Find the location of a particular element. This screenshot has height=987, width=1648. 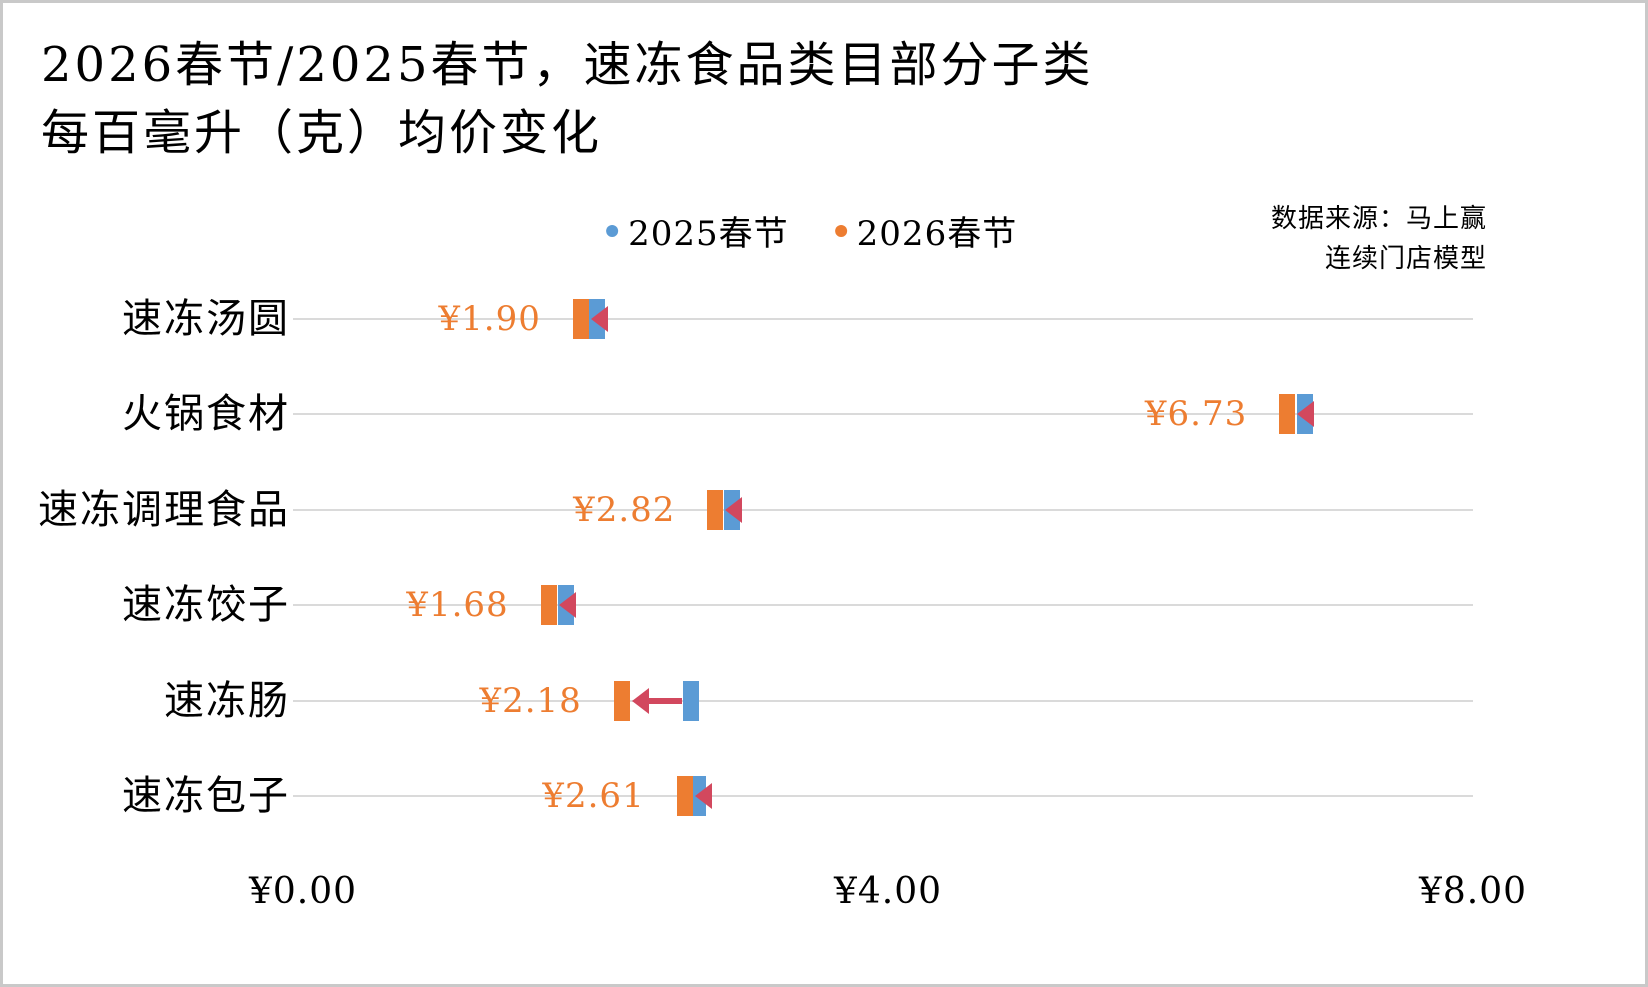

x-tick-label: ¥8.00 is located at coordinates (1473, 891).